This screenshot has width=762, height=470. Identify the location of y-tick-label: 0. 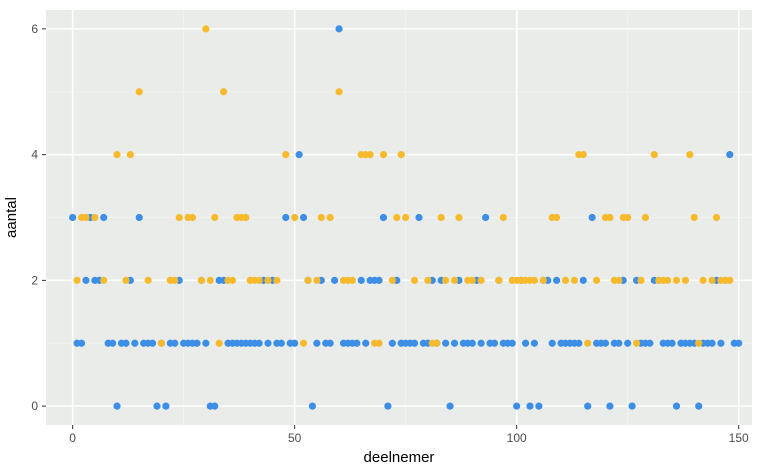
(34, 406).